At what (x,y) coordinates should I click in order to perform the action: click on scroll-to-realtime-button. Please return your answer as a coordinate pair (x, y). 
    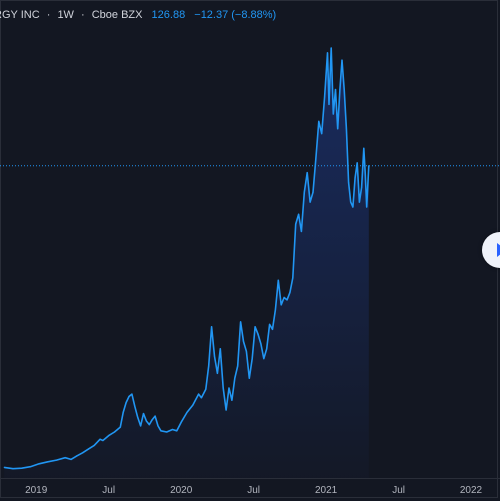
    Looking at the image, I should click on (491, 250).